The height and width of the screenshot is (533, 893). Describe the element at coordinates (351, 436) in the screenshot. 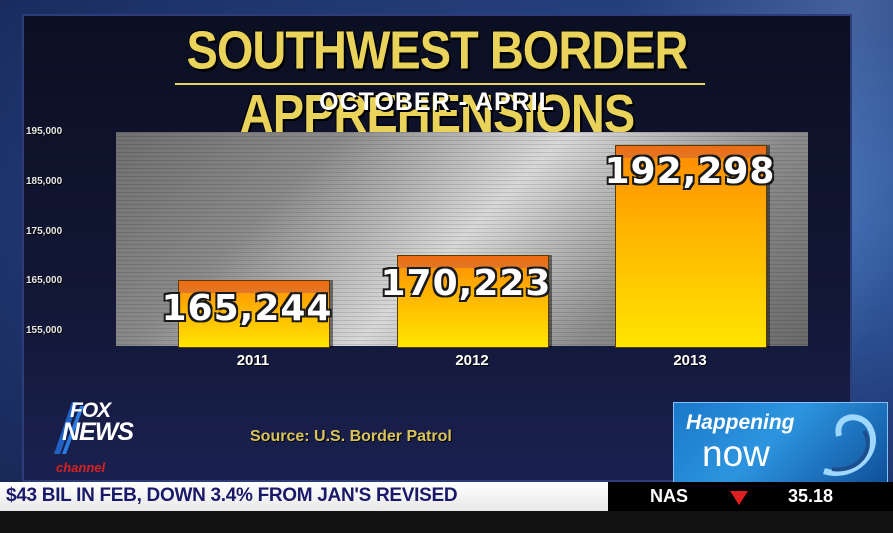

I see `chart-source: Source: U.S. Border Patrol` at that location.